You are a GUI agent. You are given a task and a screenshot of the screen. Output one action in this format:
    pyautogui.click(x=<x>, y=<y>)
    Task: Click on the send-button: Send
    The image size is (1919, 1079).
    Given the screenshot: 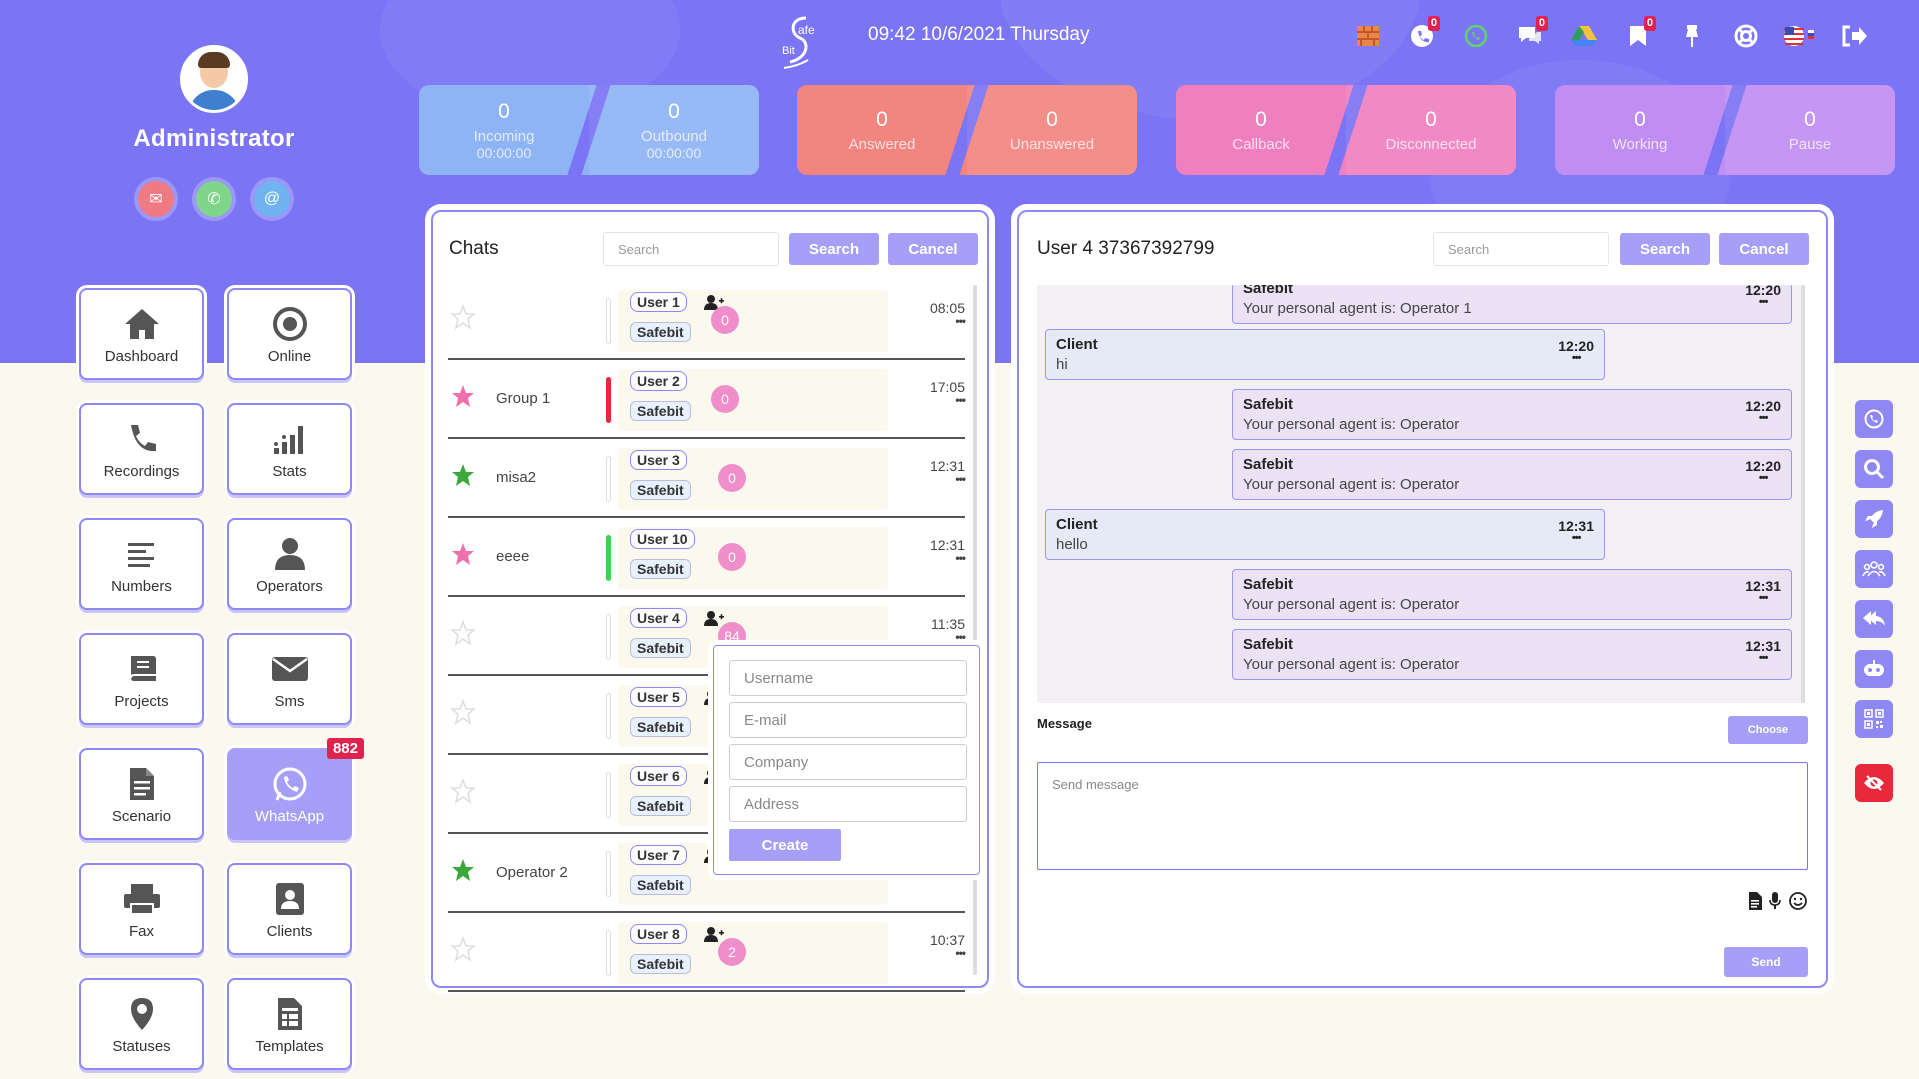 What is the action you would take?
    pyautogui.click(x=1766, y=962)
    